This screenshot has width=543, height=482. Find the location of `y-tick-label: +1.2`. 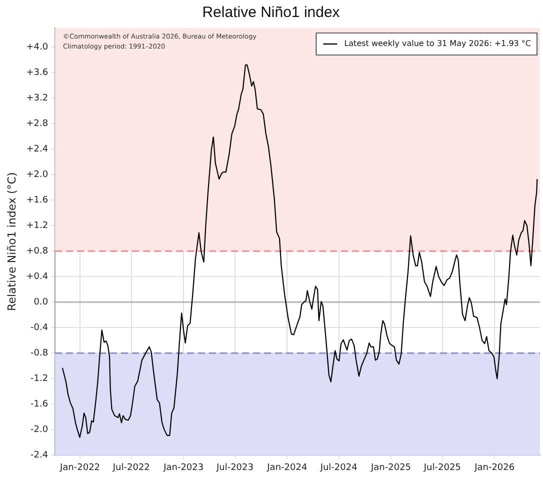

y-tick-label: +1.2 is located at coordinates (37, 226).